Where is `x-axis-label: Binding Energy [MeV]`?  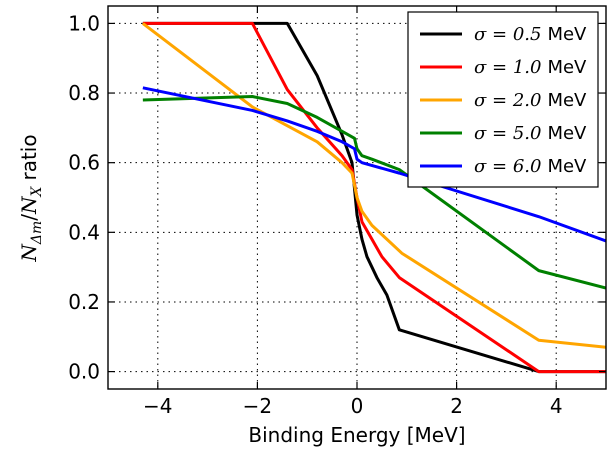 x-axis-label: Binding Energy [MeV] is located at coordinates (356, 435).